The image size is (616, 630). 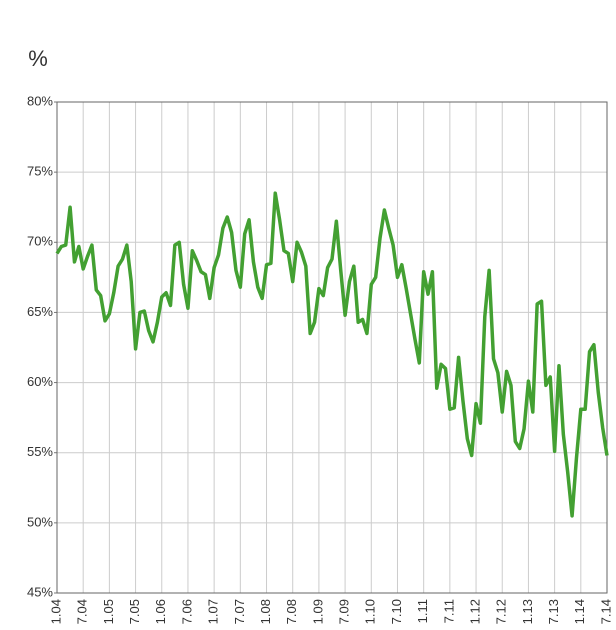 What do you see at coordinates (553, 611) in the screenshot?
I see `x-tick-label: 7.13` at bounding box center [553, 611].